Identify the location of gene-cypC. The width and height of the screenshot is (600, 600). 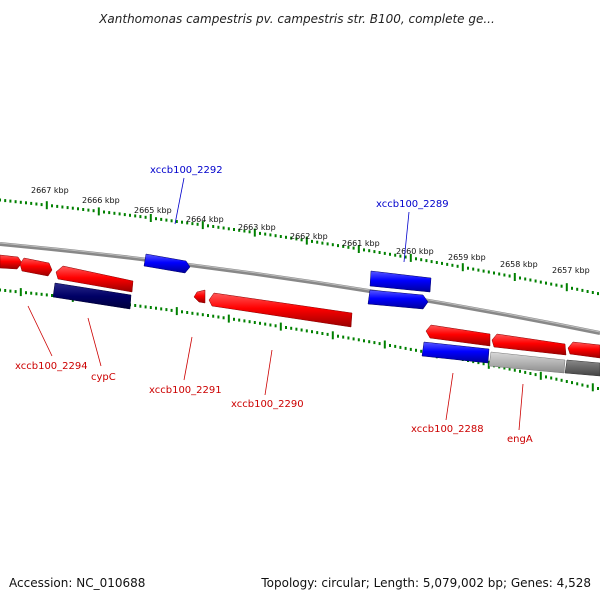
(92, 296).